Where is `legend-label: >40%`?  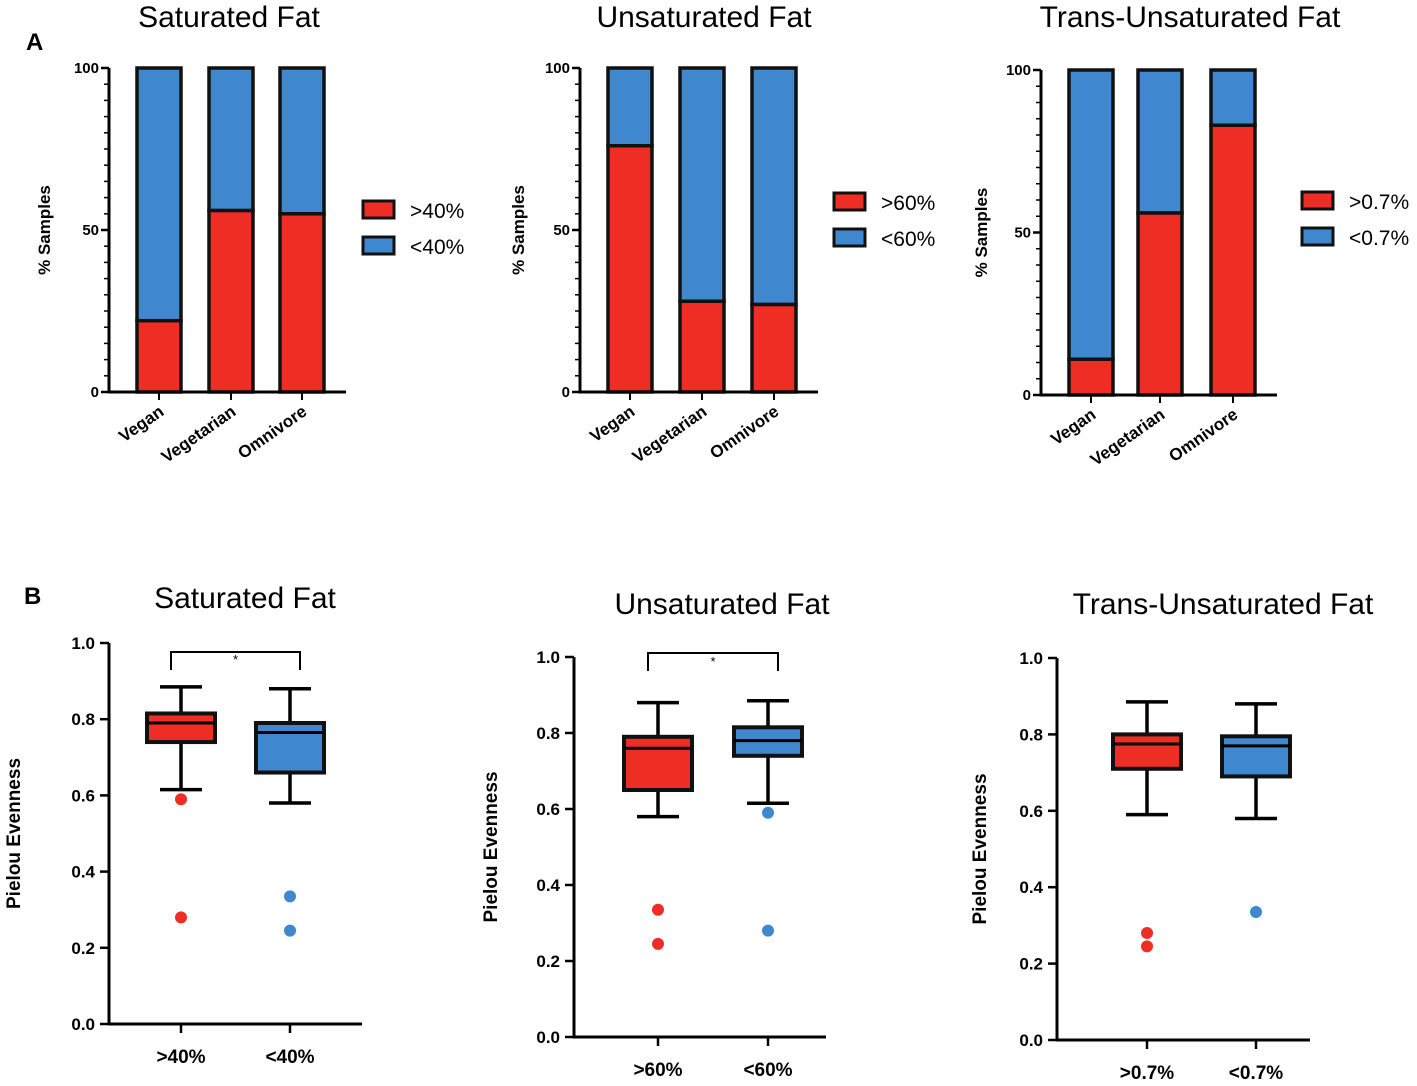
legend-label: >40% is located at coordinates (437, 211).